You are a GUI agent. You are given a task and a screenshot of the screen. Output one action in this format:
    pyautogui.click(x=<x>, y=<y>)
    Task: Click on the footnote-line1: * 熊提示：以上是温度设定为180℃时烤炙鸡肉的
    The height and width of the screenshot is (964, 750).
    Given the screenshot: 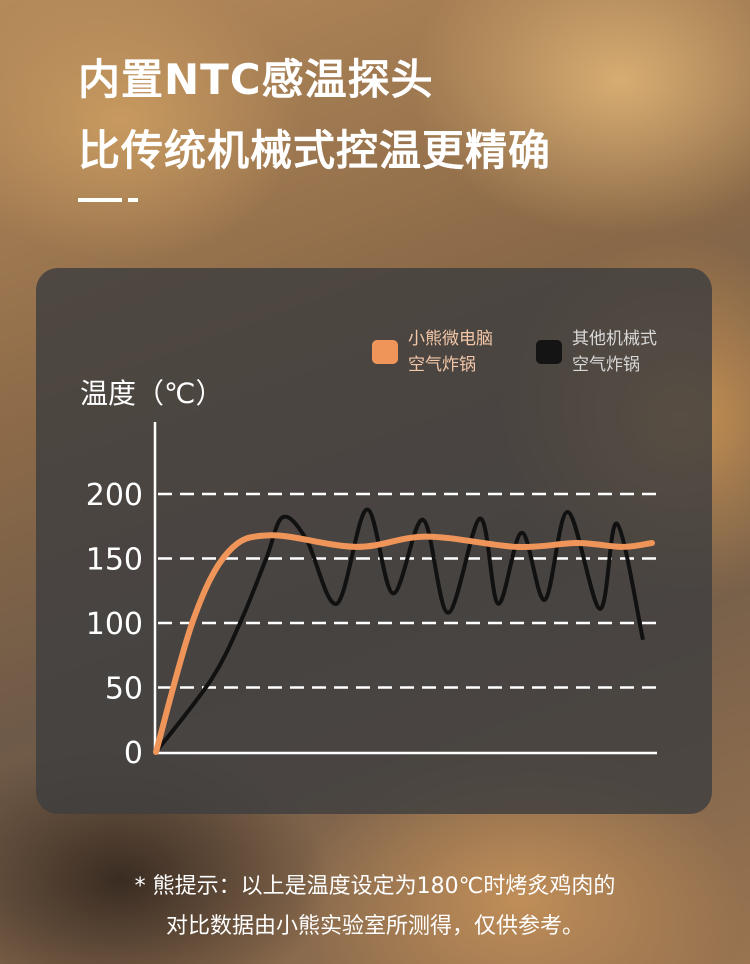 What is the action you would take?
    pyautogui.click(x=375, y=886)
    